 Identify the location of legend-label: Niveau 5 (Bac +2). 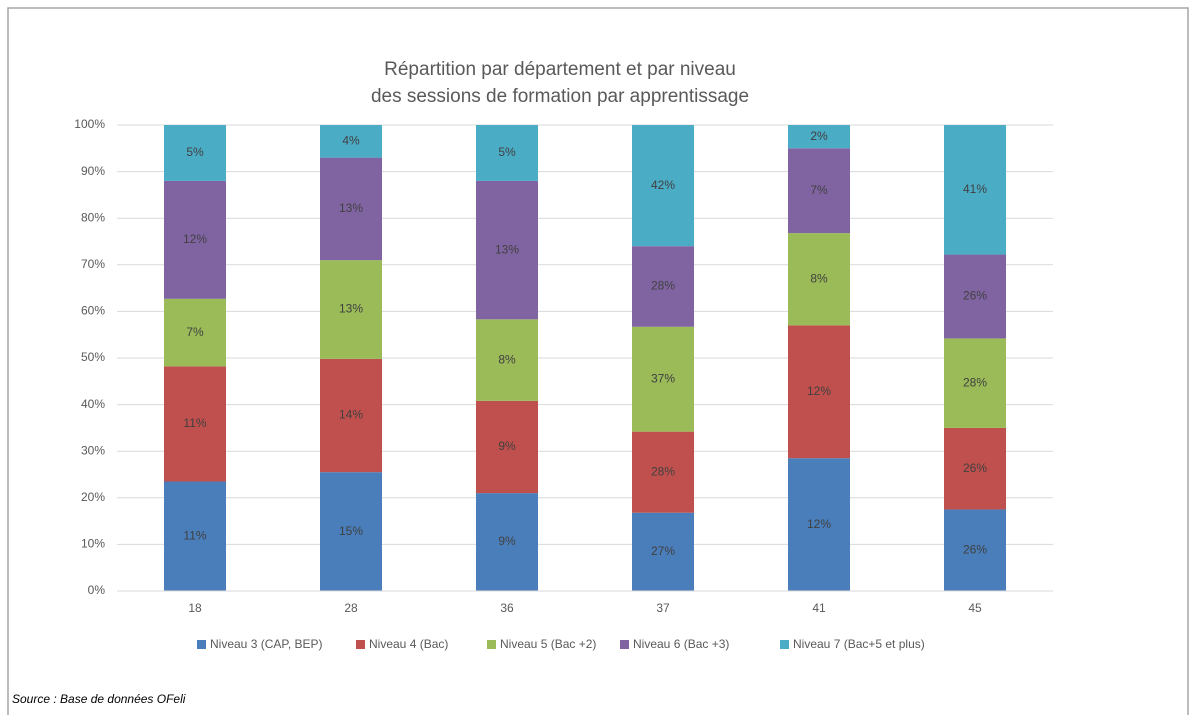
(548, 644).